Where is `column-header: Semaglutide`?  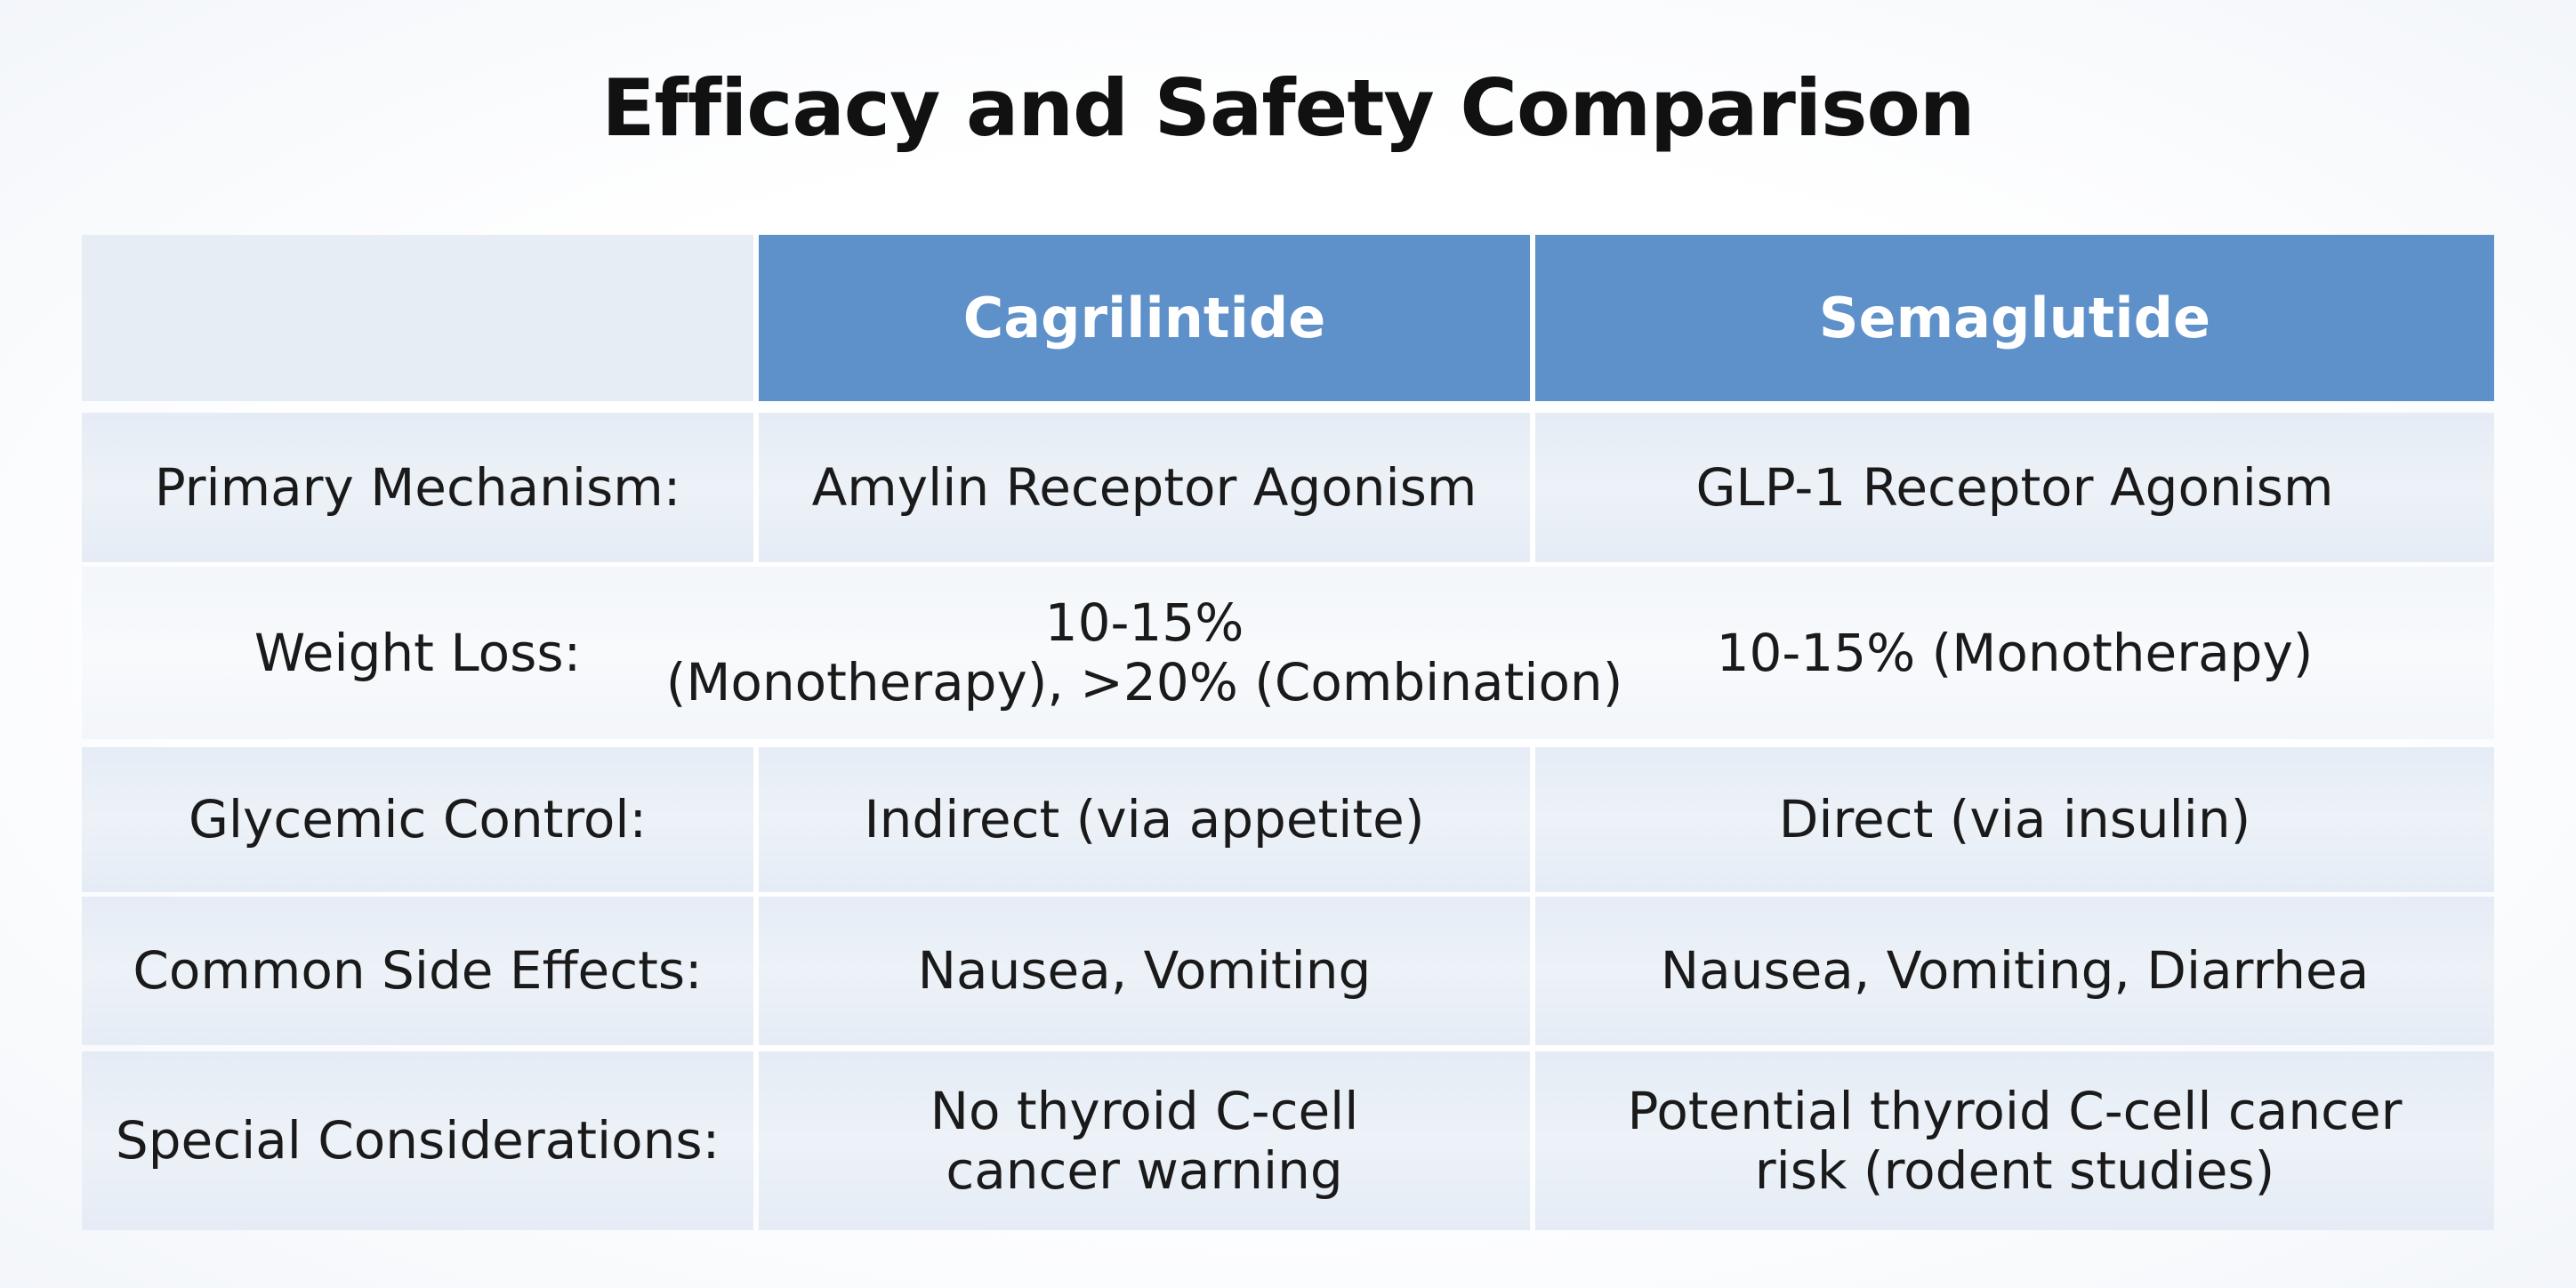 column-header: Semaglutide is located at coordinates (2014, 318).